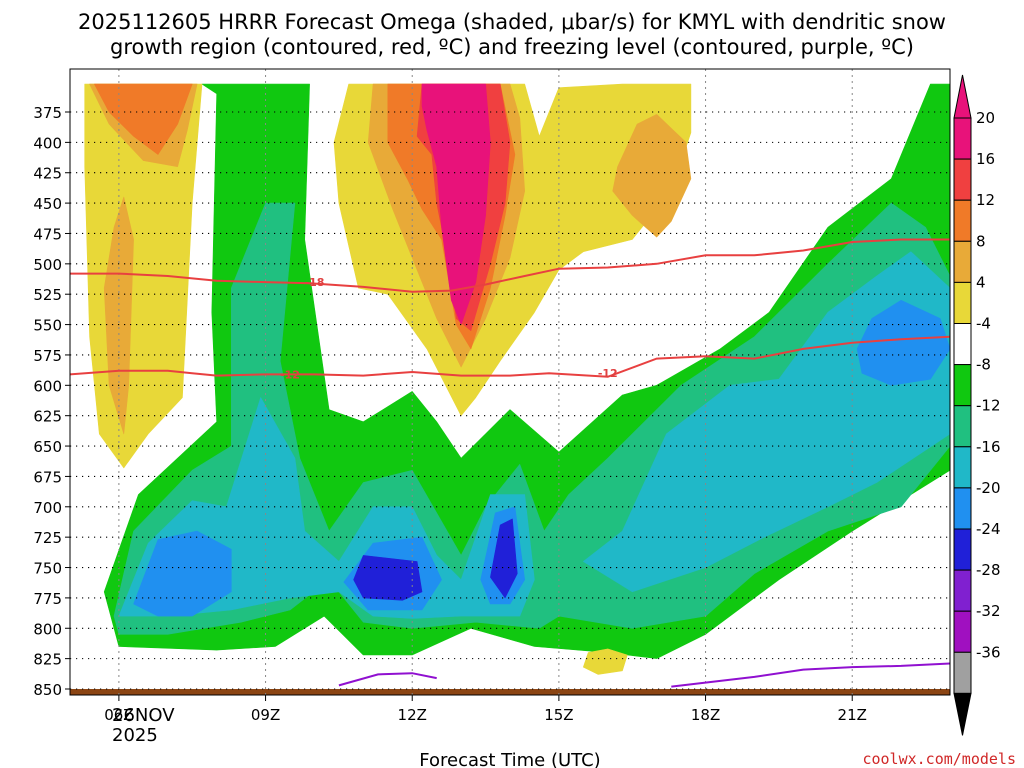 The image size is (1024, 768). Describe the element at coordinates (988, 488) in the screenshot. I see `colorbar-label: -20` at that location.